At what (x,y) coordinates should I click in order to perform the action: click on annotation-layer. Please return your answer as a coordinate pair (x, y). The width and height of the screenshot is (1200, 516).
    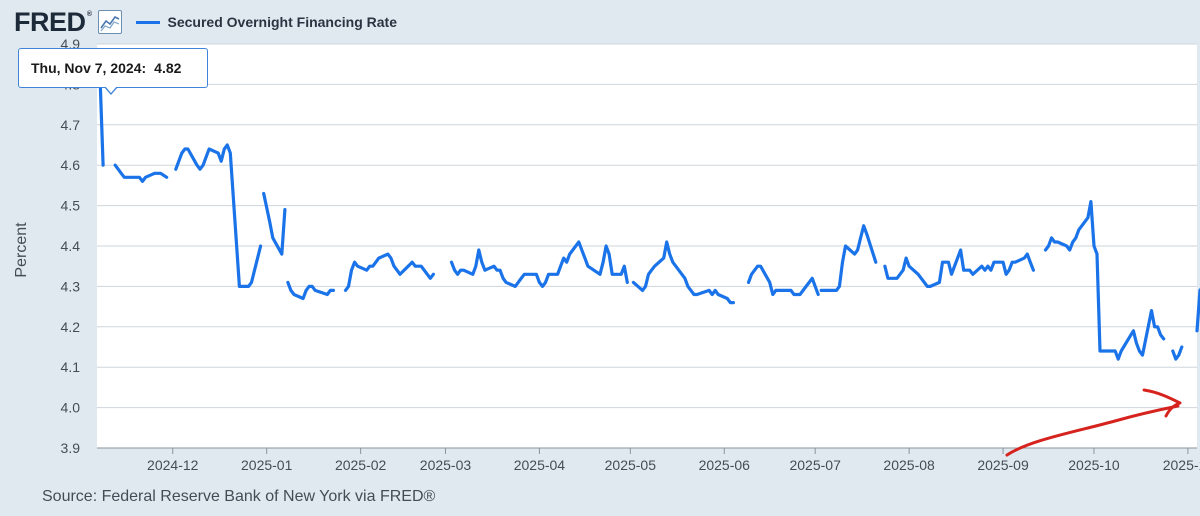
    Looking at the image, I should click on (1093, 422).